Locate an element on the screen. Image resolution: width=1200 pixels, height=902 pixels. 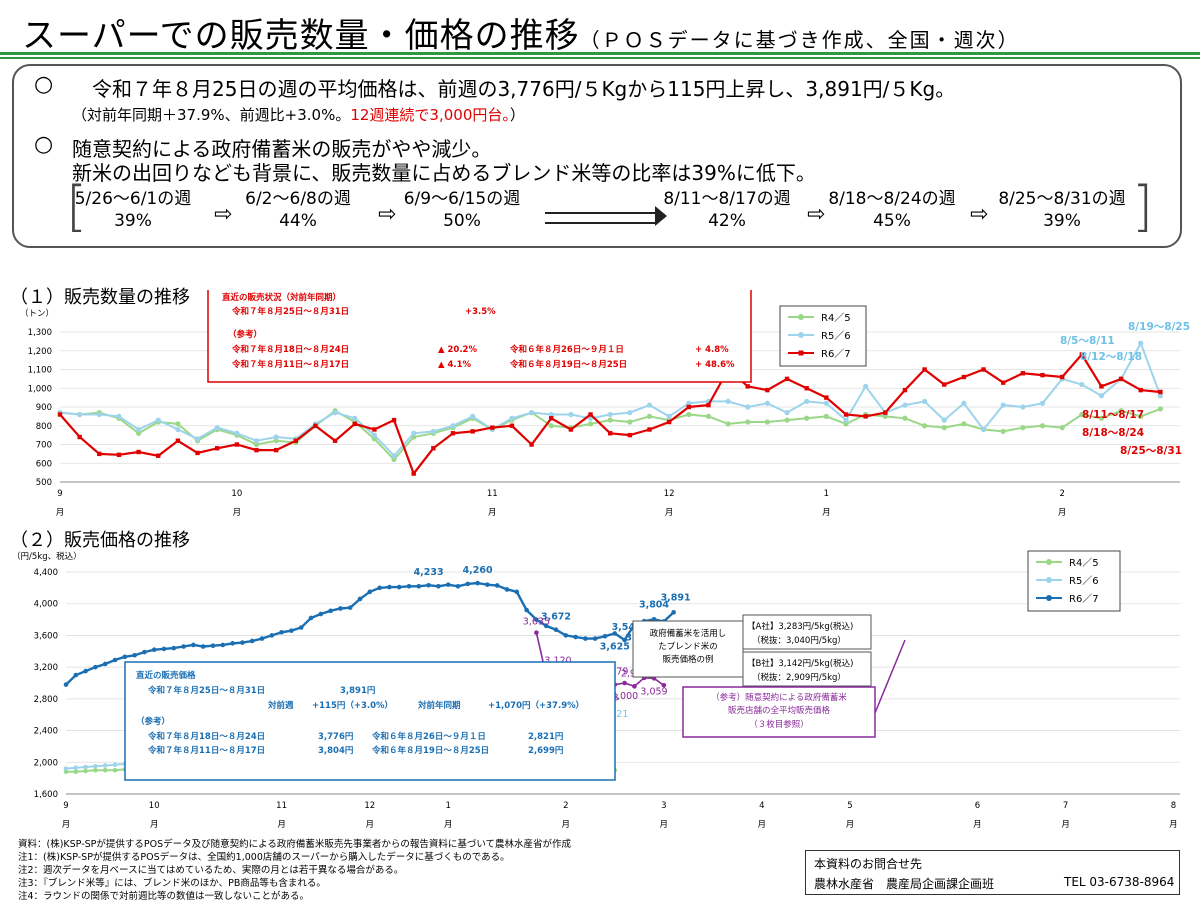
data-label: 3,635 is located at coordinates (536, 622).